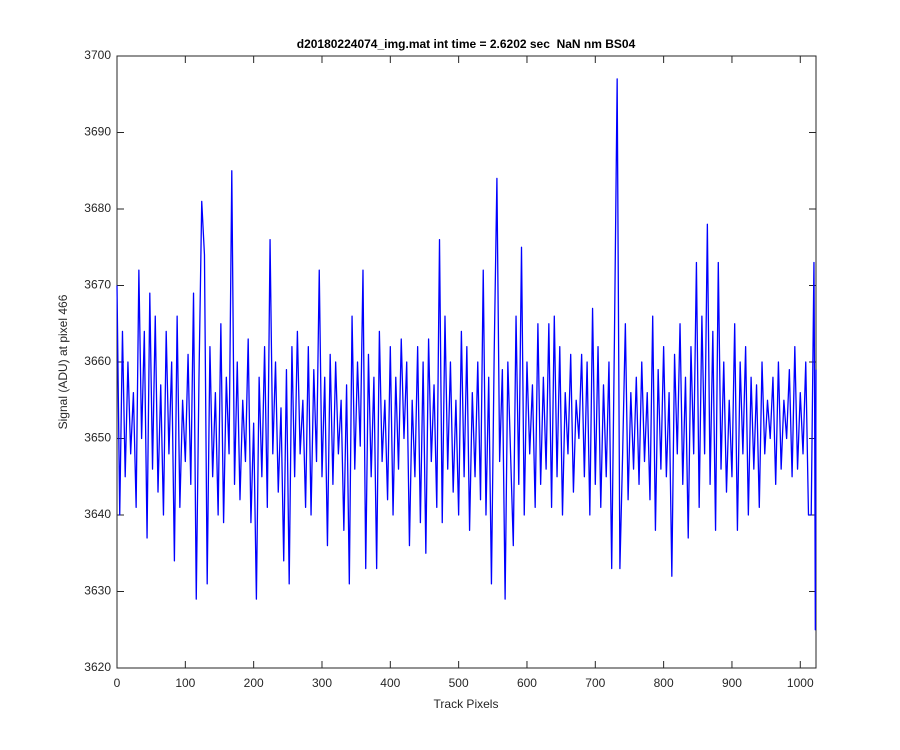 The image size is (900, 750). I want to click on y-tick-label: 3660, so click(97, 361).